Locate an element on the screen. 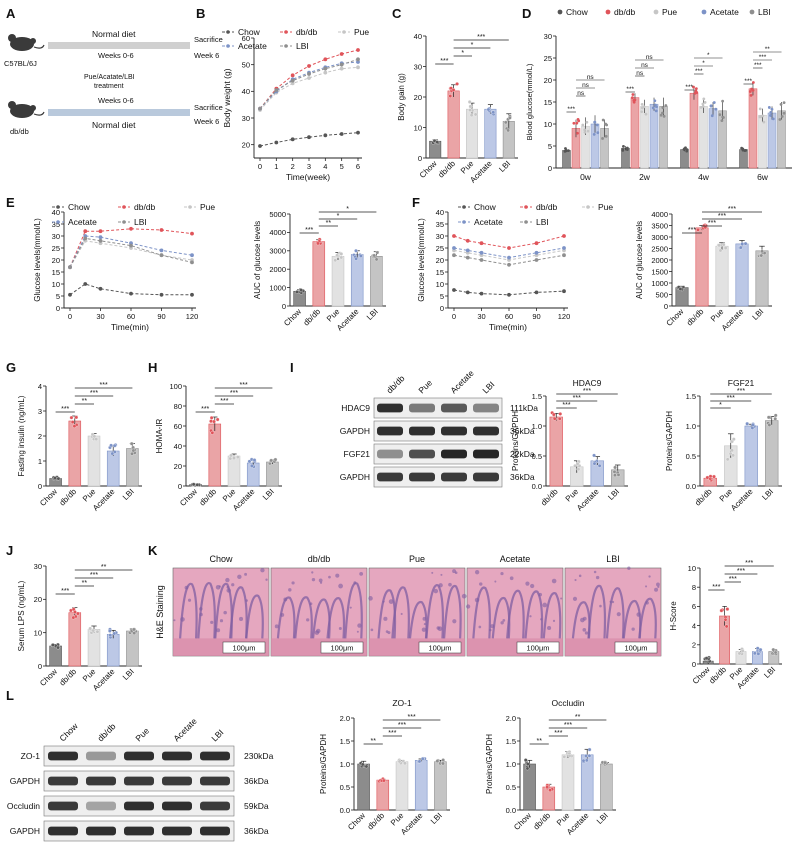  y-tick-label: 2000 is located at coordinates (277, 269).